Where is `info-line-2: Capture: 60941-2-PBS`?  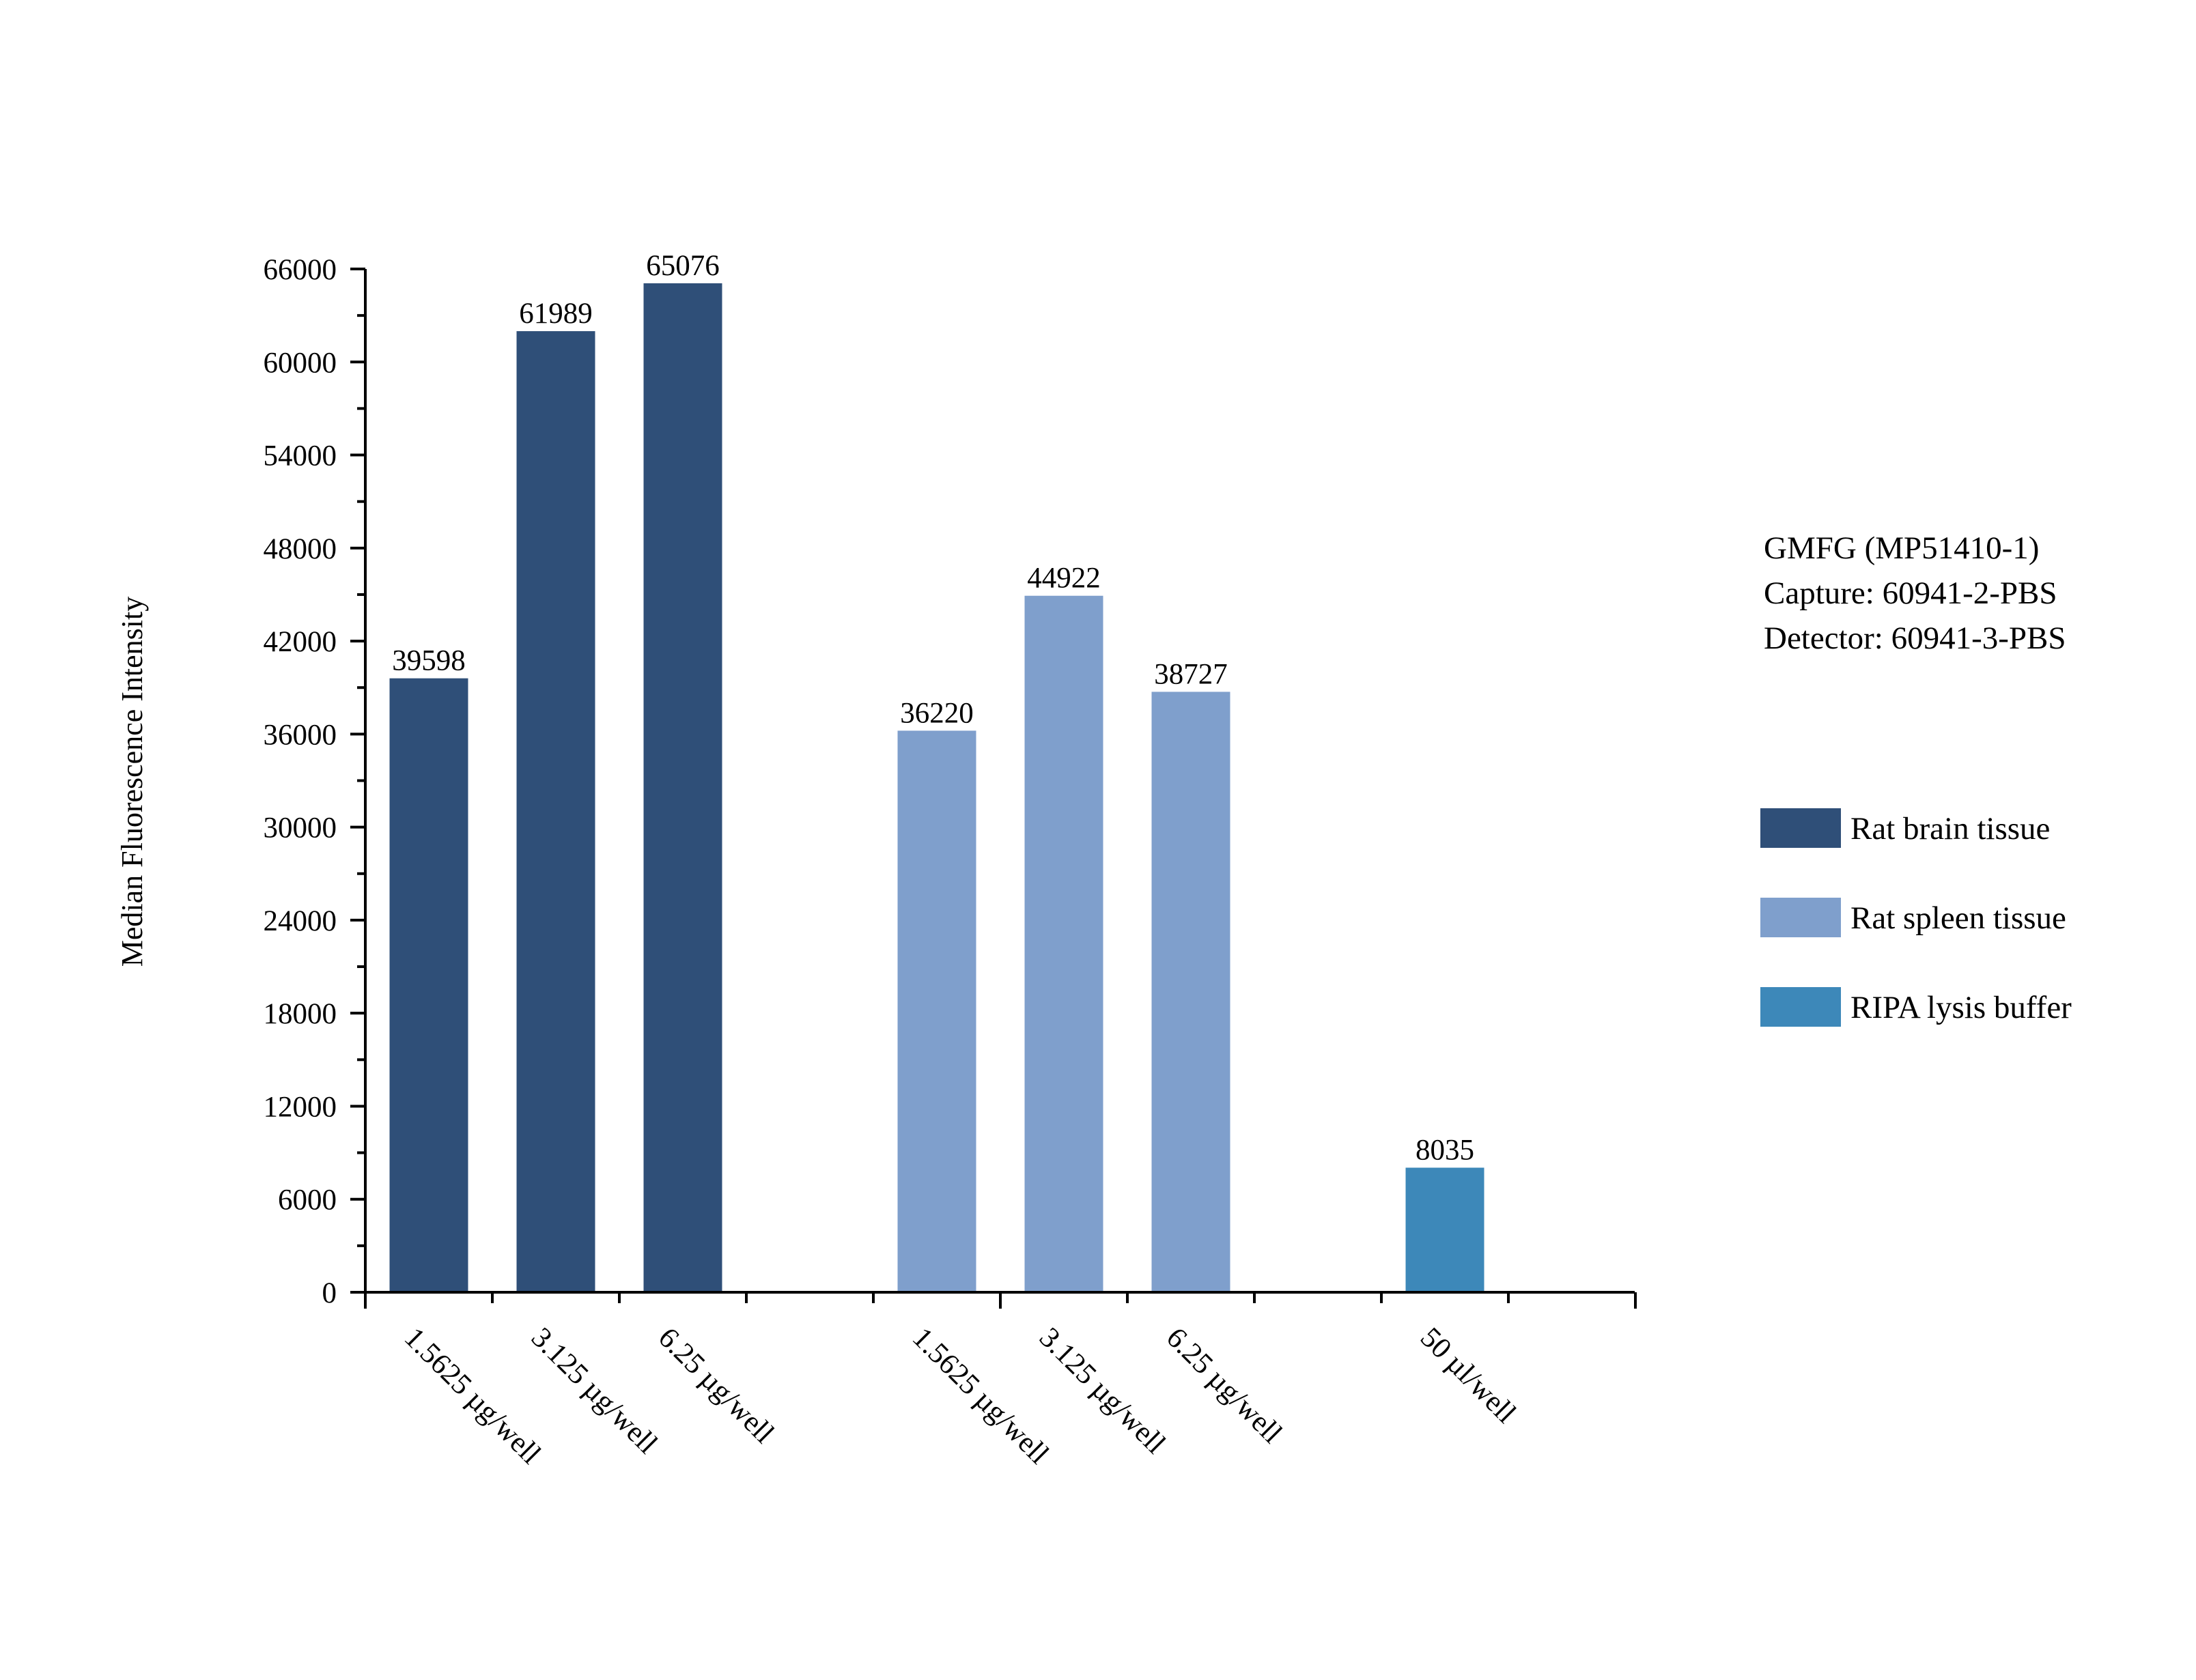
info-line-2: Capture: 60941-2-PBS is located at coordinates (1910, 593).